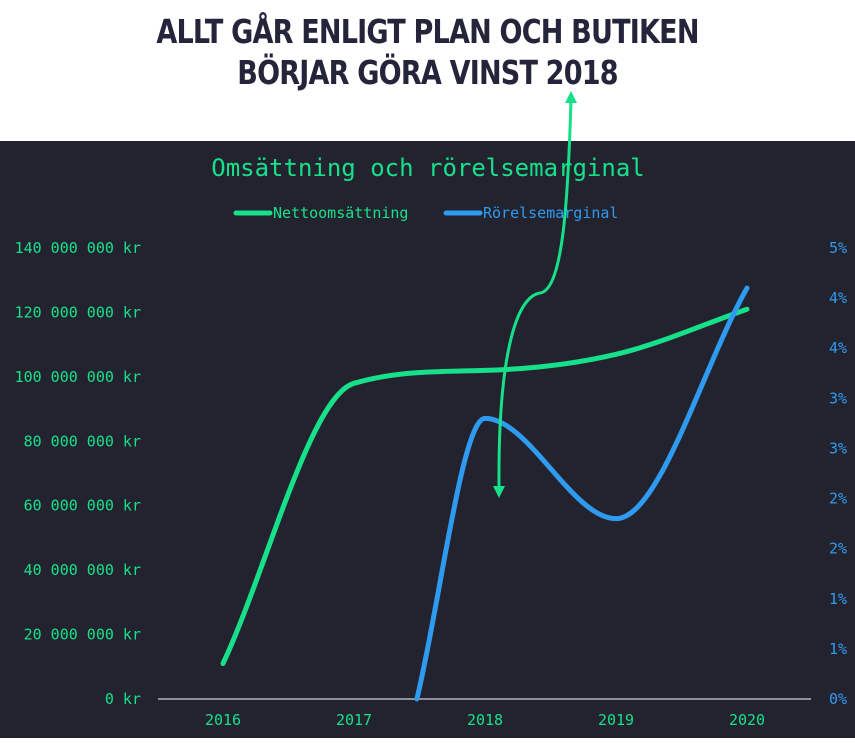 The height and width of the screenshot is (743, 855). I want to click on legend: Nettoomsättning Rörelsemarginal, so click(425, 213).